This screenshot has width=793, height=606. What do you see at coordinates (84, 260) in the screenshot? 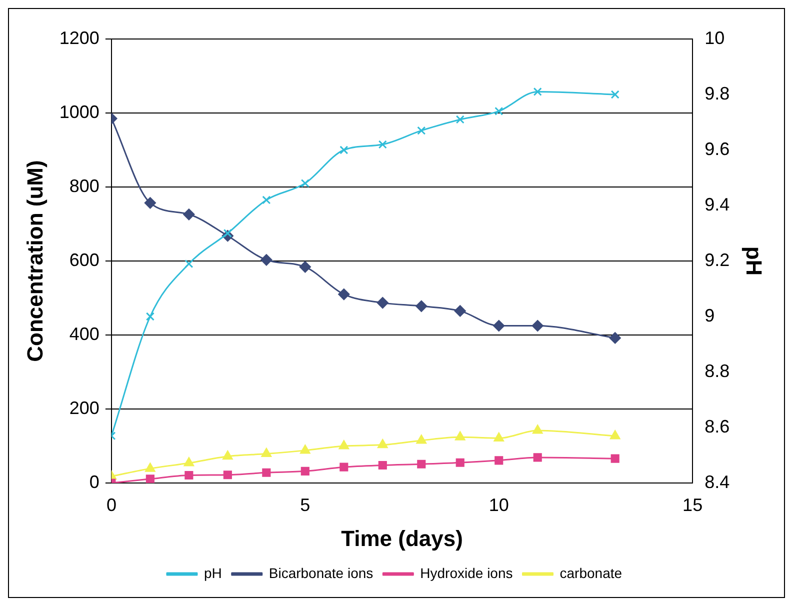
I see `y-tick-label: 600` at bounding box center [84, 260].